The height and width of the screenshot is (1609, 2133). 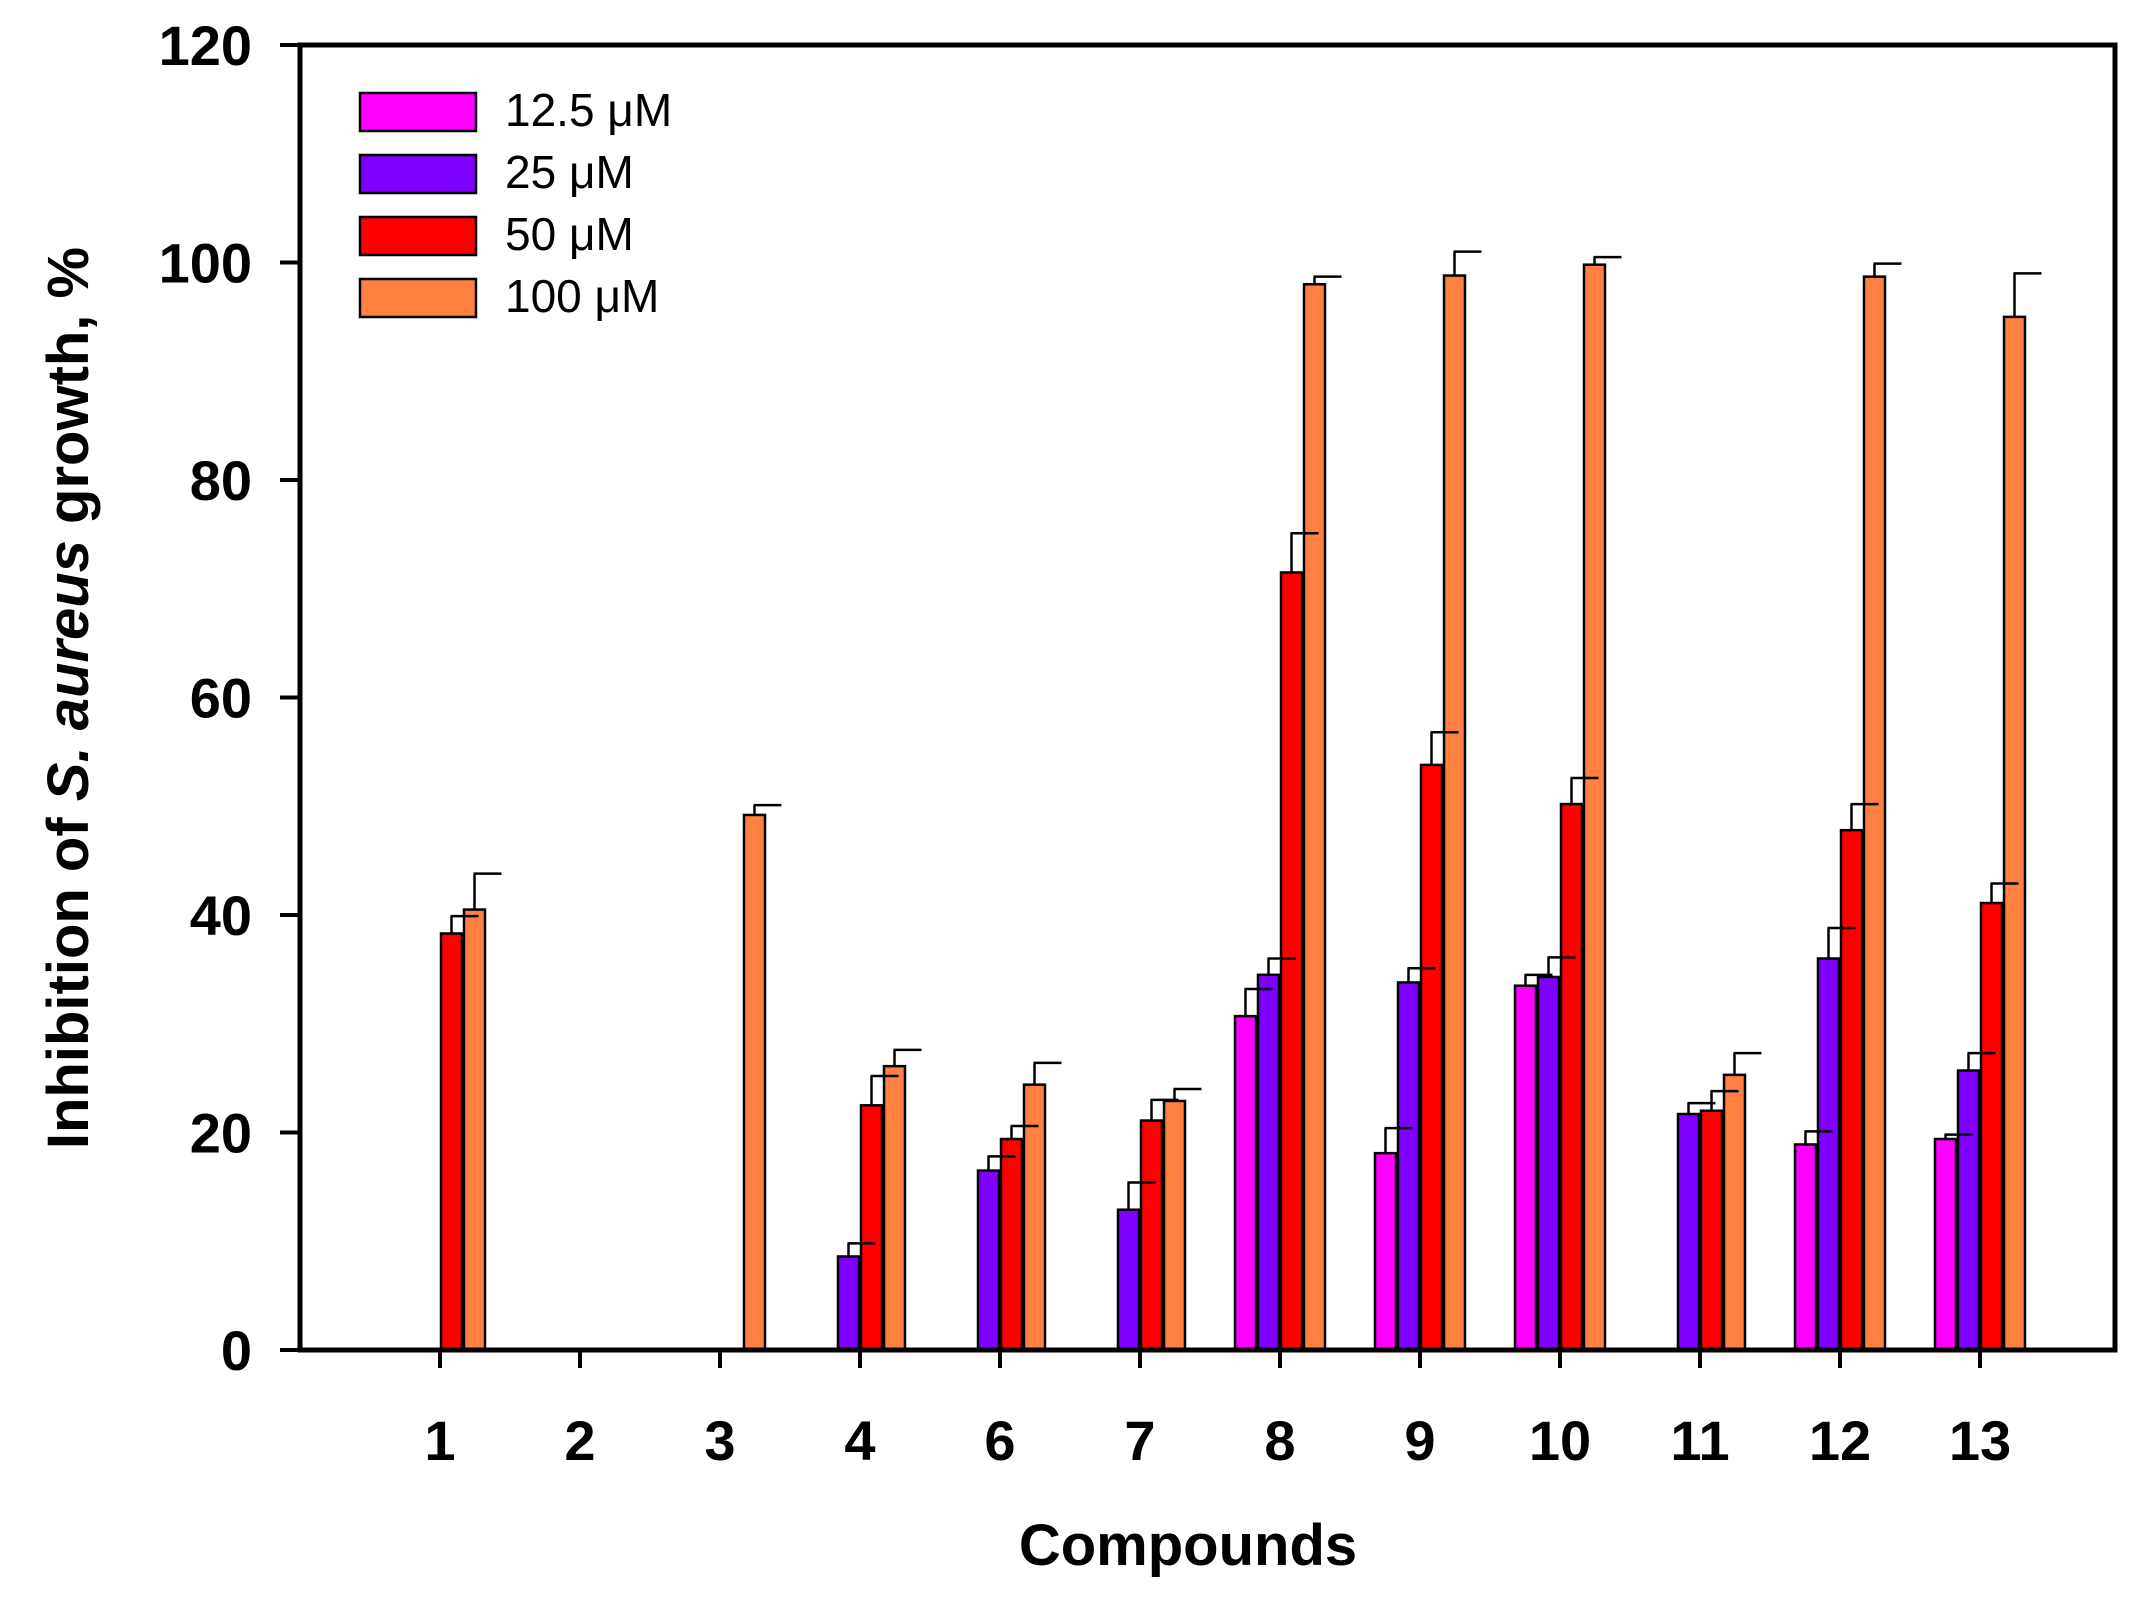 What do you see at coordinates (221, 698) in the screenshot?
I see `y-tick-label-60: 60` at bounding box center [221, 698].